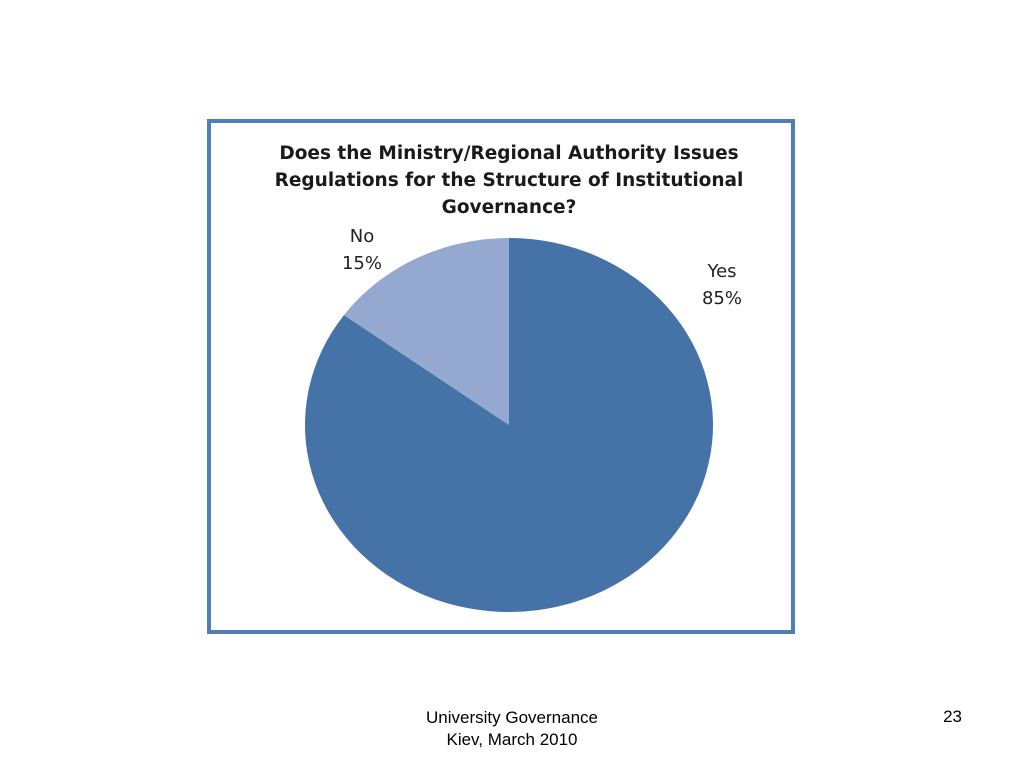 The width and height of the screenshot is (1024, 768). Describe the element at coordinates (362, 263) in the screenshot. I see `slice-value-label: 15%` at that location.